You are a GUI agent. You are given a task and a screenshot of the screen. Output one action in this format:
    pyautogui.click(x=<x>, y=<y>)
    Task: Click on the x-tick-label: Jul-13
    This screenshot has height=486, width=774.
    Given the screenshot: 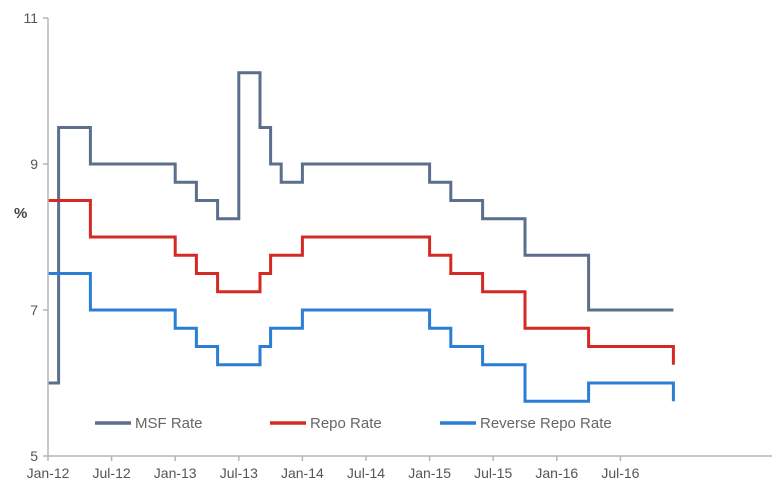 What is the action you would take?
    pyautogui.click(x=239, y=473)
    